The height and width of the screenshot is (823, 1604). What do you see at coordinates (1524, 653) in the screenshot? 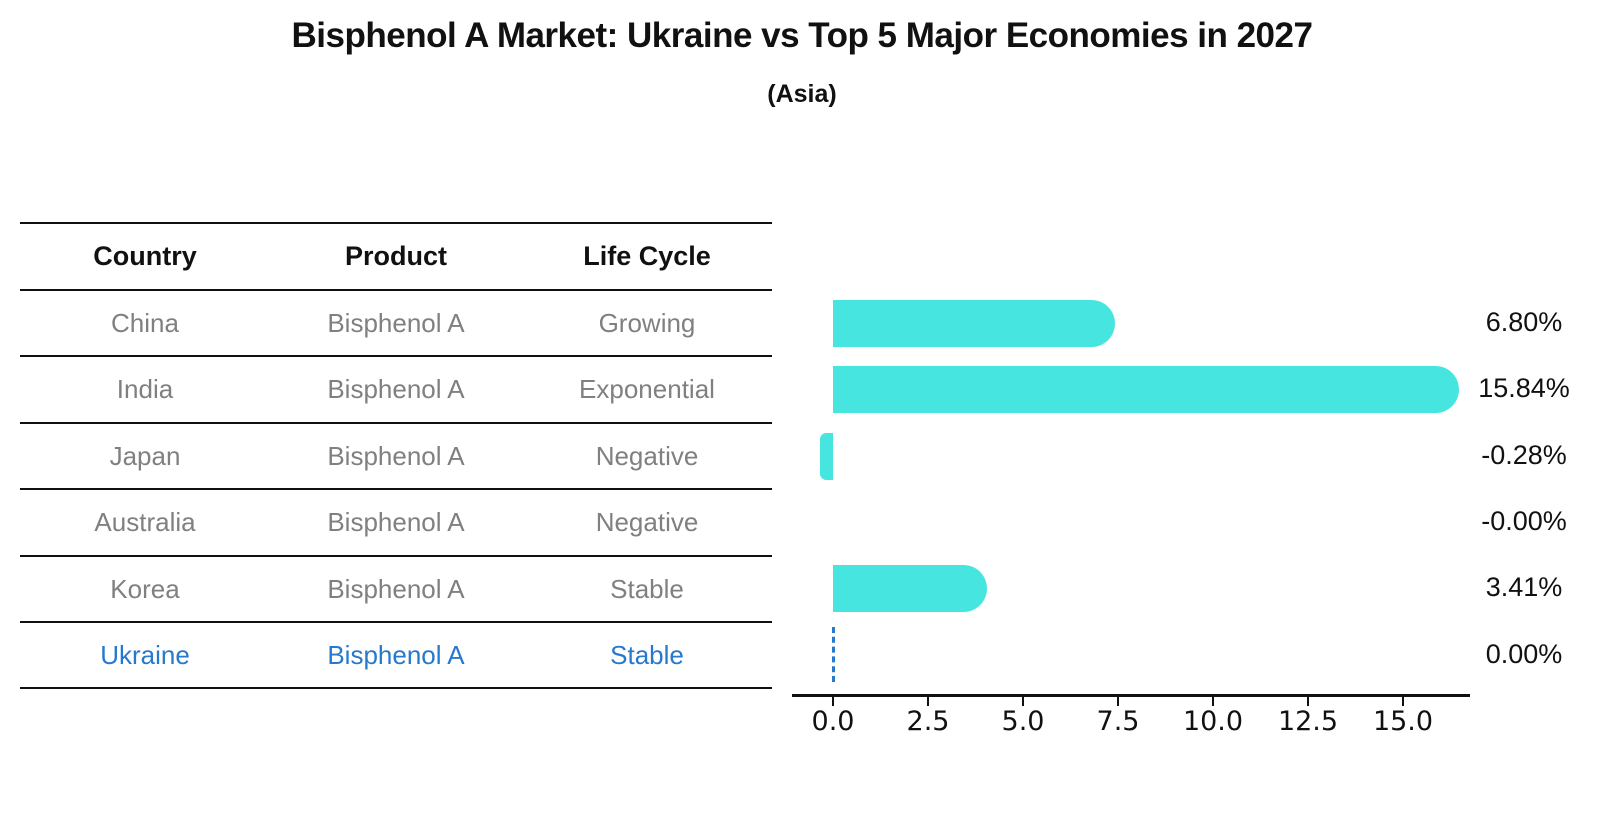
I see `value-label: 0.00%` at bounding box center [1524, 653].